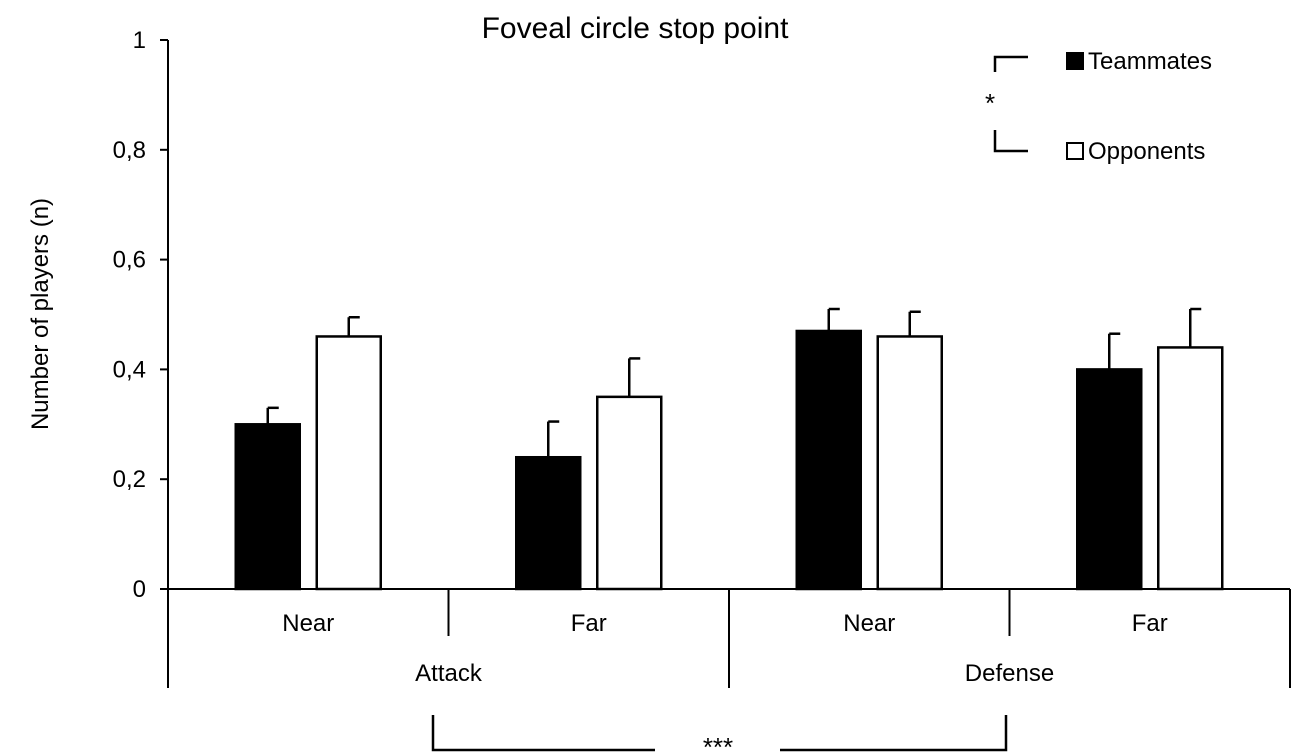 This screenshot has height=753, width=1295. I want to click on legend-significance-marker: *, so click(990, 103).